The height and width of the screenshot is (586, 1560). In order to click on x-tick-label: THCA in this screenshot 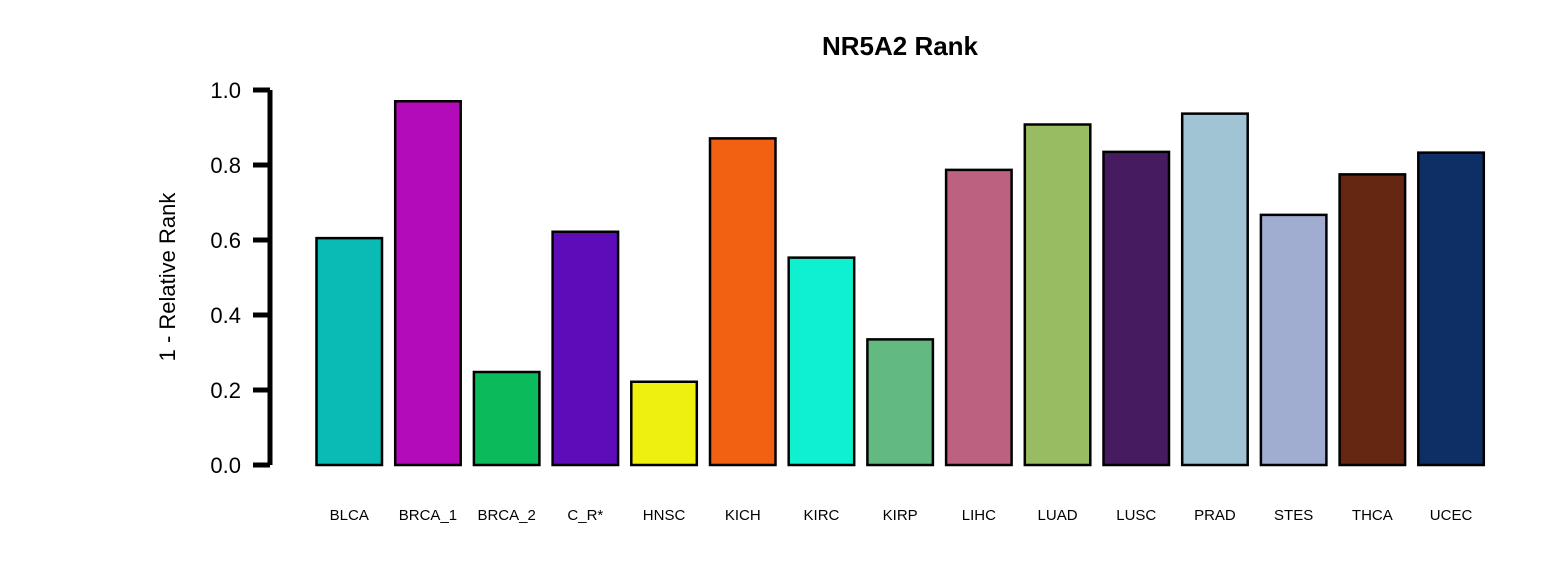, I will do `click(1372, 515)`.